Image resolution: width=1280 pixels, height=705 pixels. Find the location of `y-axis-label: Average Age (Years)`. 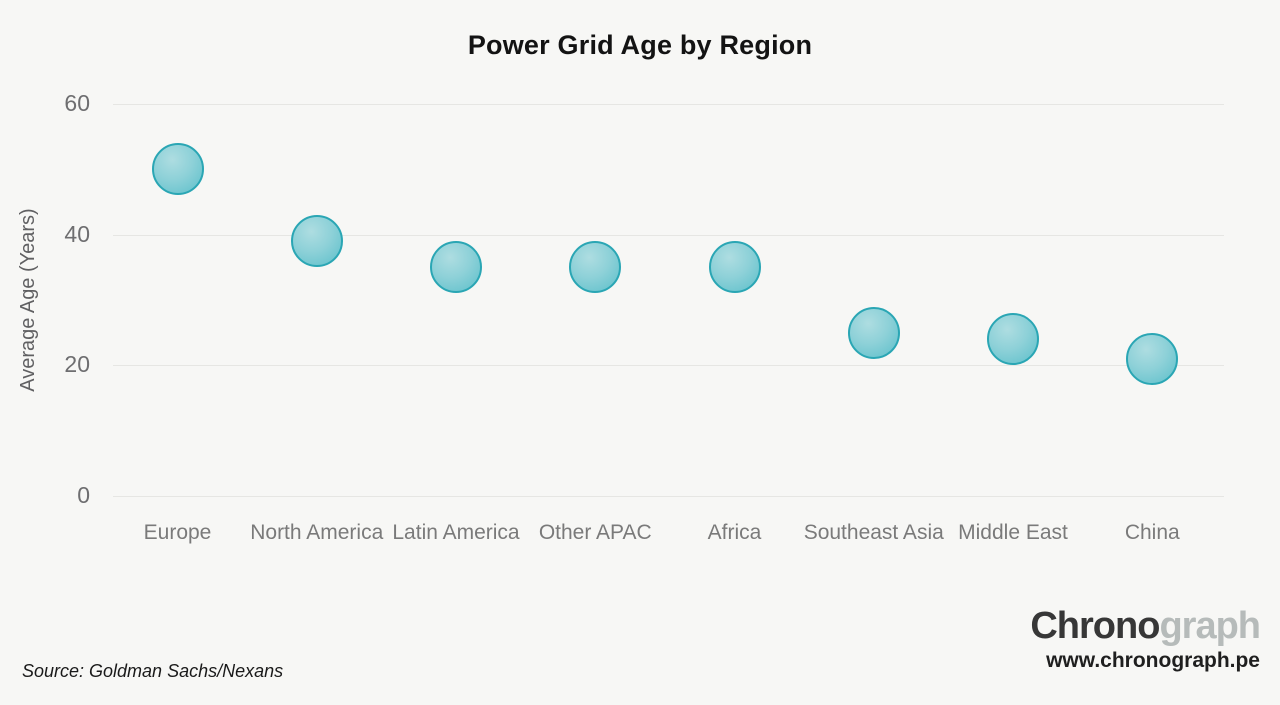

y-axis-label: Average Age (Years) is located at coordinates (28, 300).